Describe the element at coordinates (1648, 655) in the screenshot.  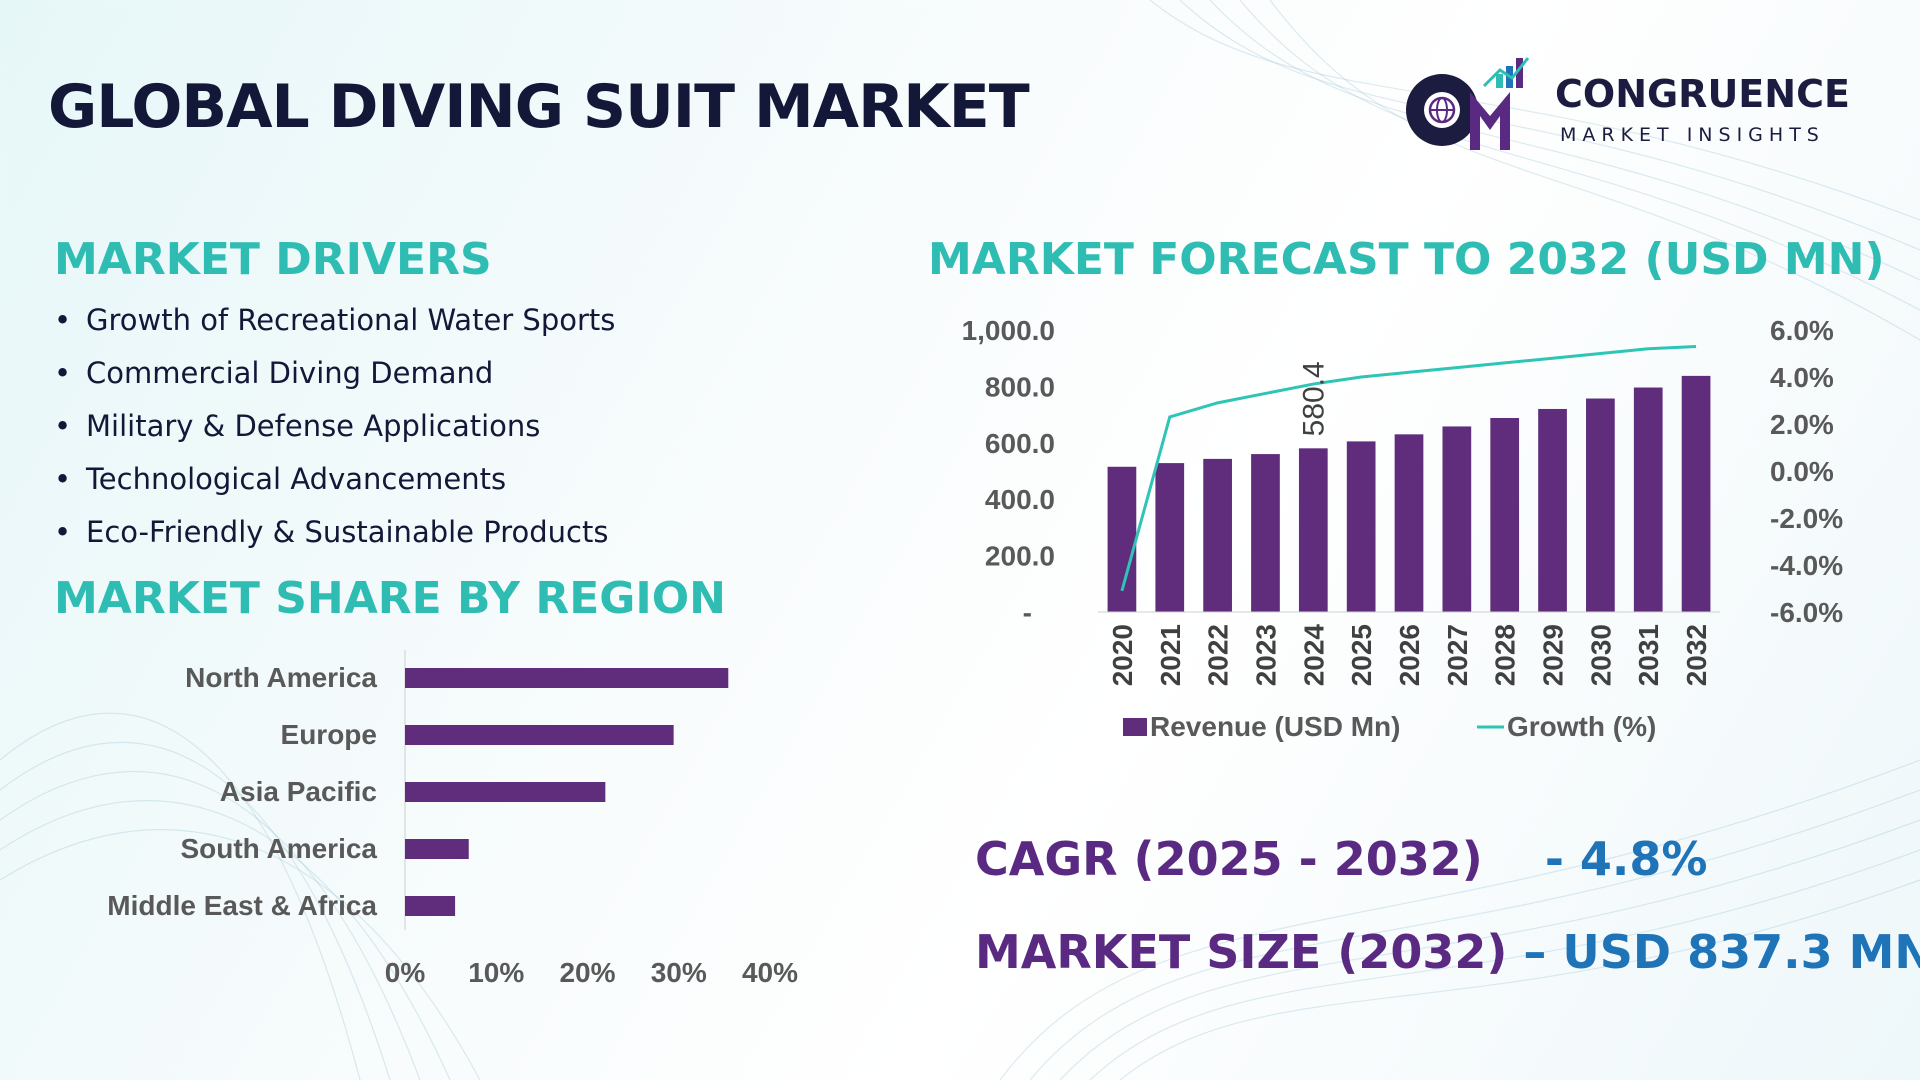
I see `x-tick-label: 2031` at that location.